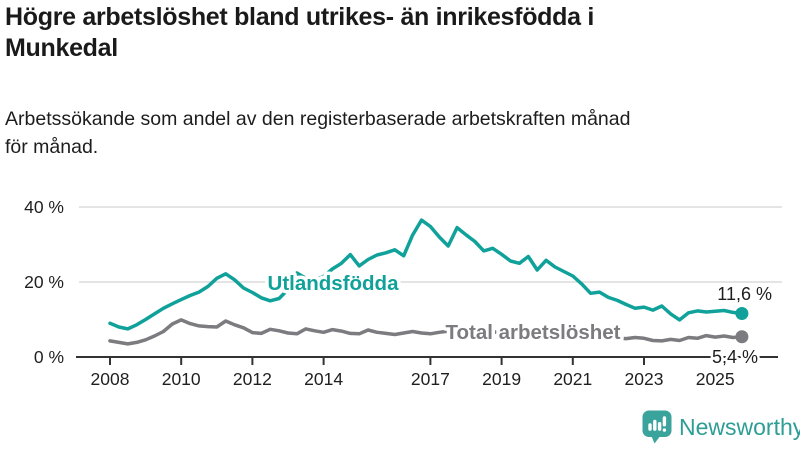 This screenshot has height=450, width=800. I want to click on end-label-utlandsfodda: 11,6 %, so click(744, 294).